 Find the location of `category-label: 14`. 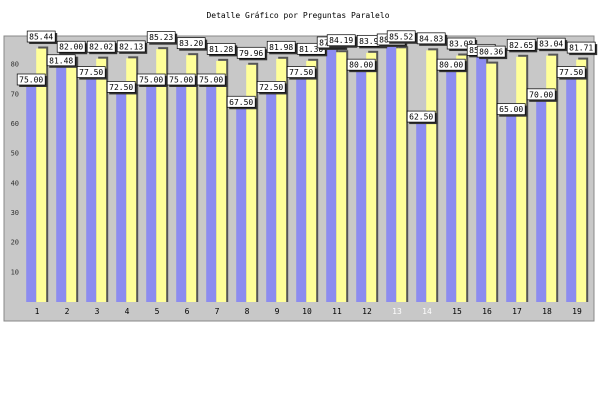

category-label: 14 is located at coordinates (427, 311).